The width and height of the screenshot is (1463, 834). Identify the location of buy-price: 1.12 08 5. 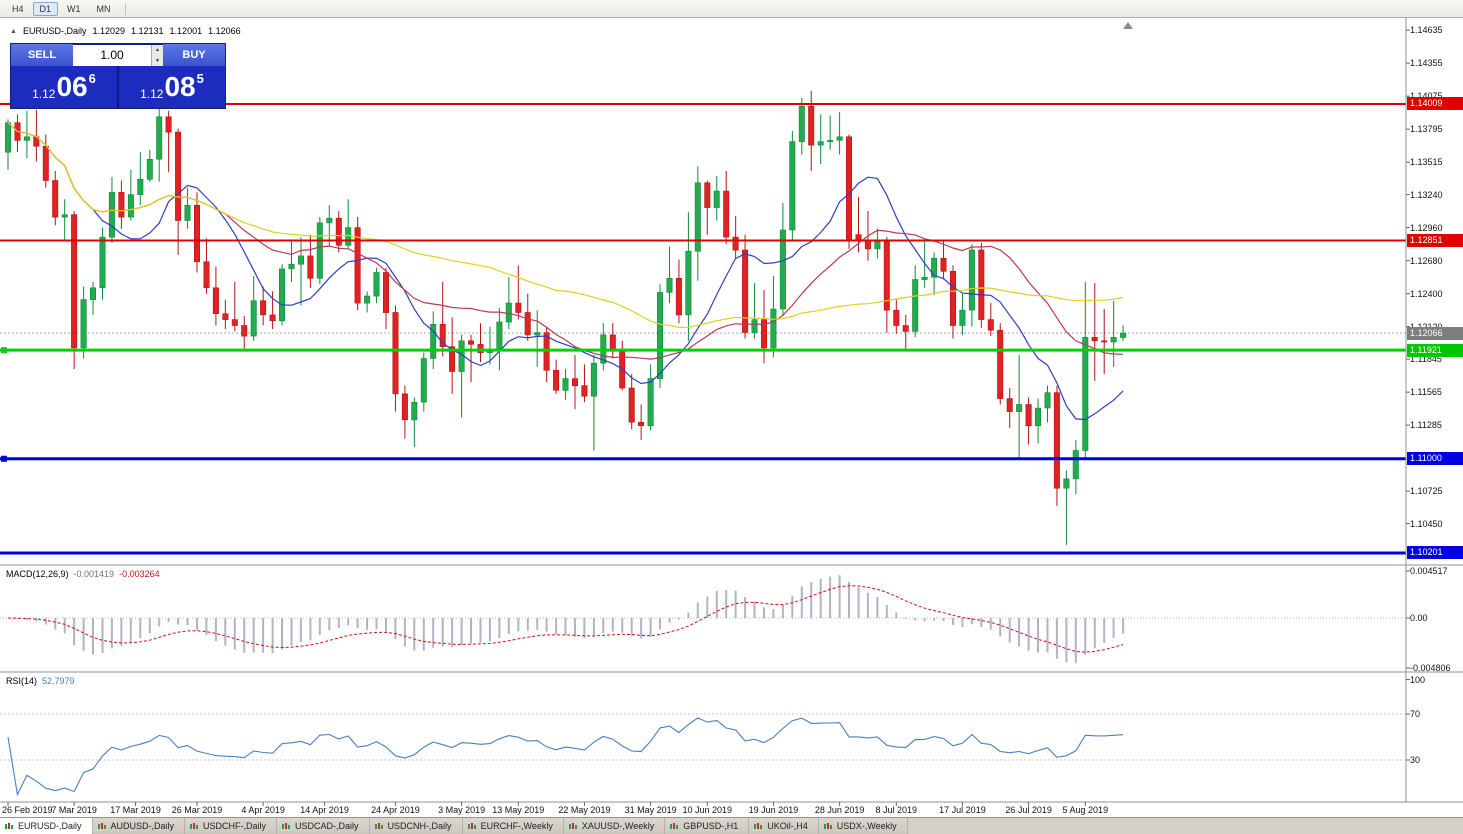
(172, 87).